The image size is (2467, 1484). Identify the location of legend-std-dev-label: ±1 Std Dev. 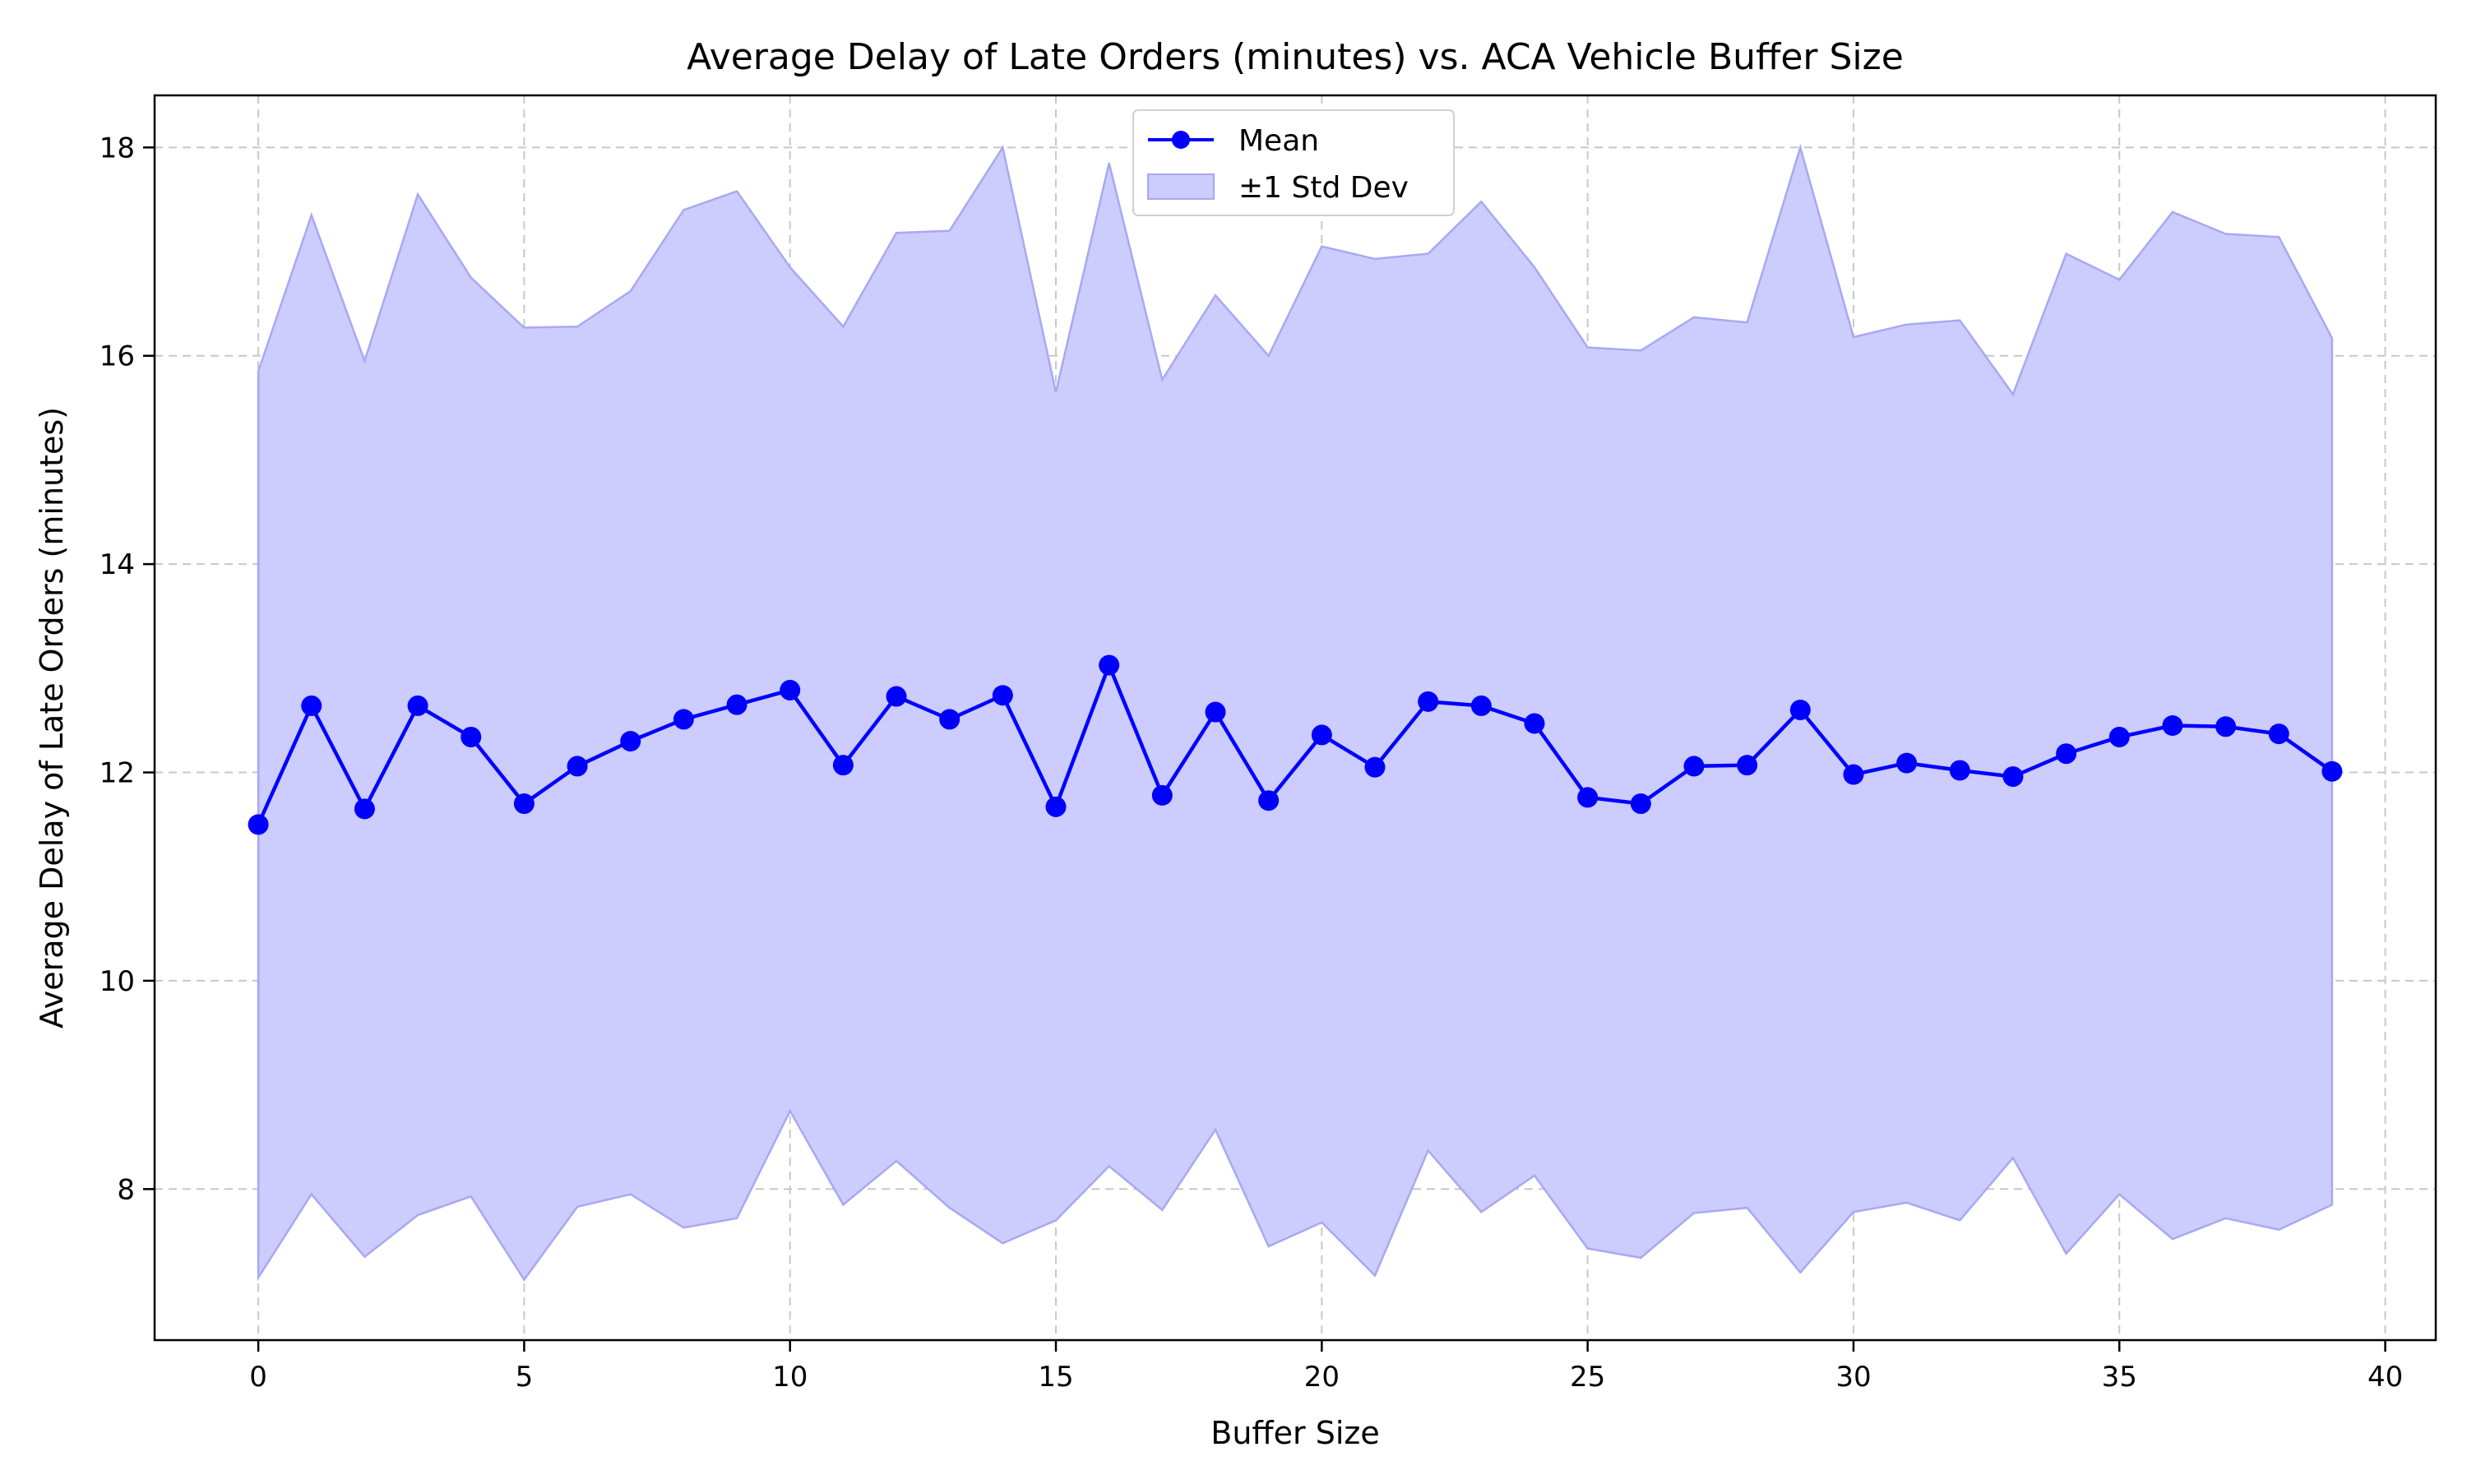
(1323, 188).